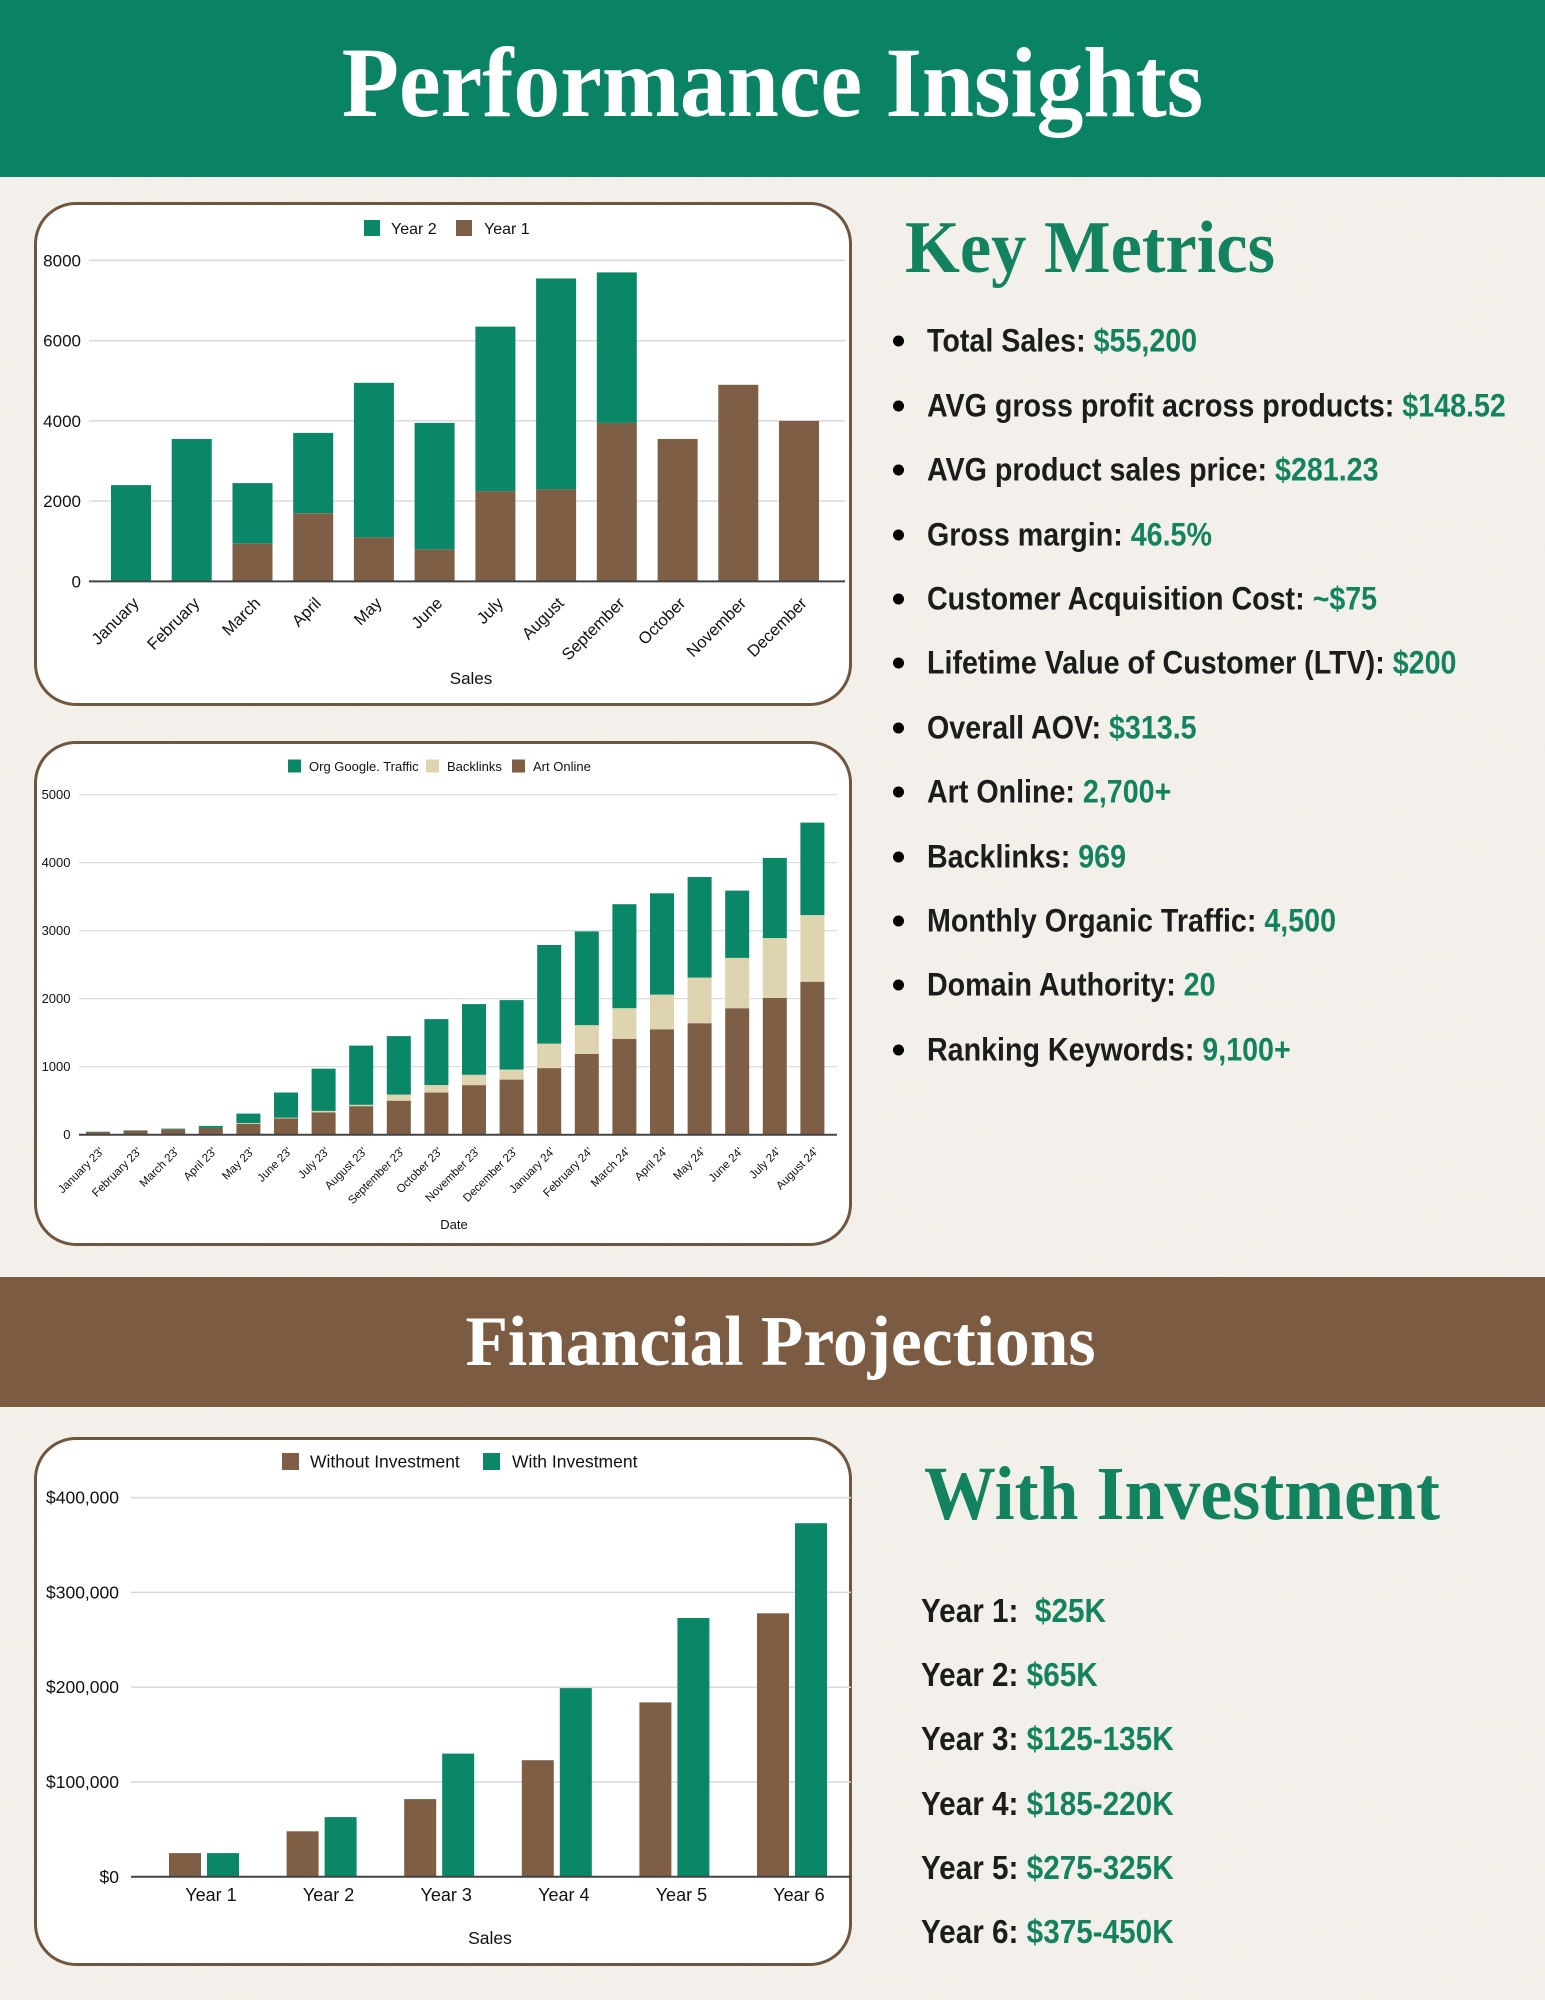 The width and height of the screenshot is (1545, 2000). What do you see at coordinates (115, 620) in the screenshot?
I see `svg-text: January` at bounding box center [115, 620].